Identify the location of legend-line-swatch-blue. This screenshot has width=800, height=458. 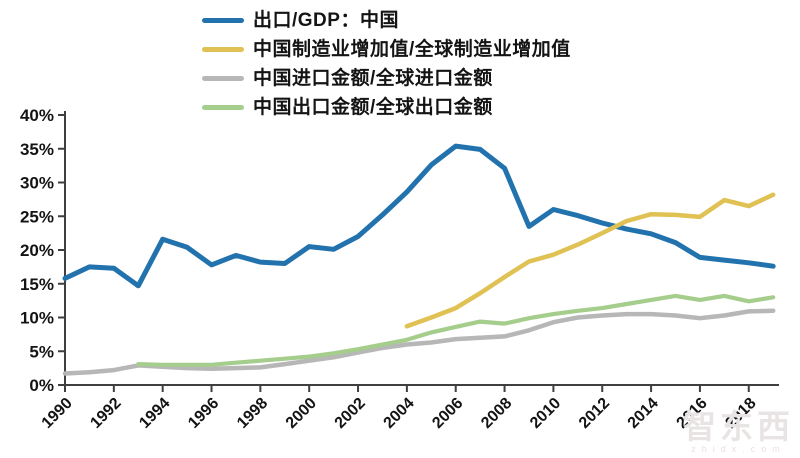
(223, 20).